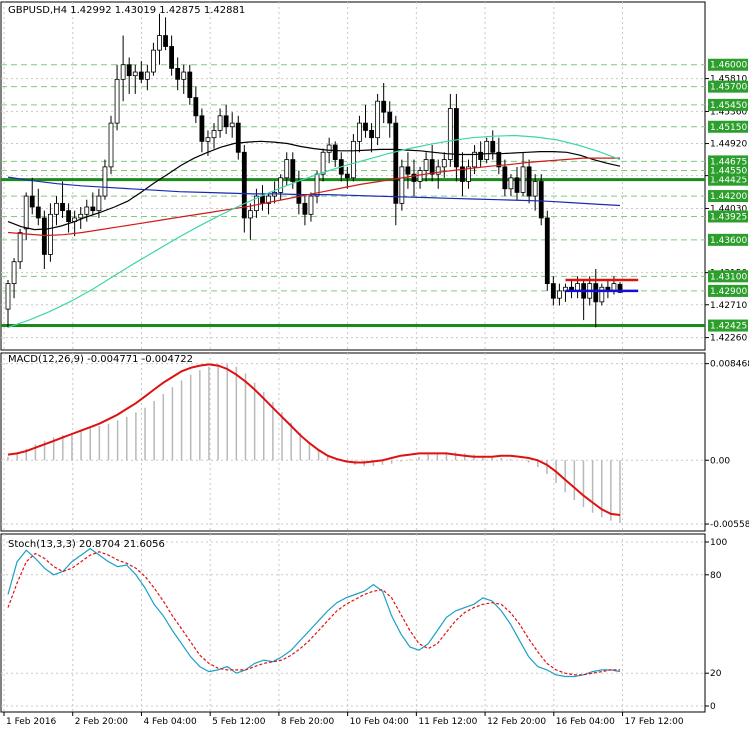 This screenshot has height=731, width=749. I want to click on x-tick-label: 5 Feb 12:00, so click(239, 722).